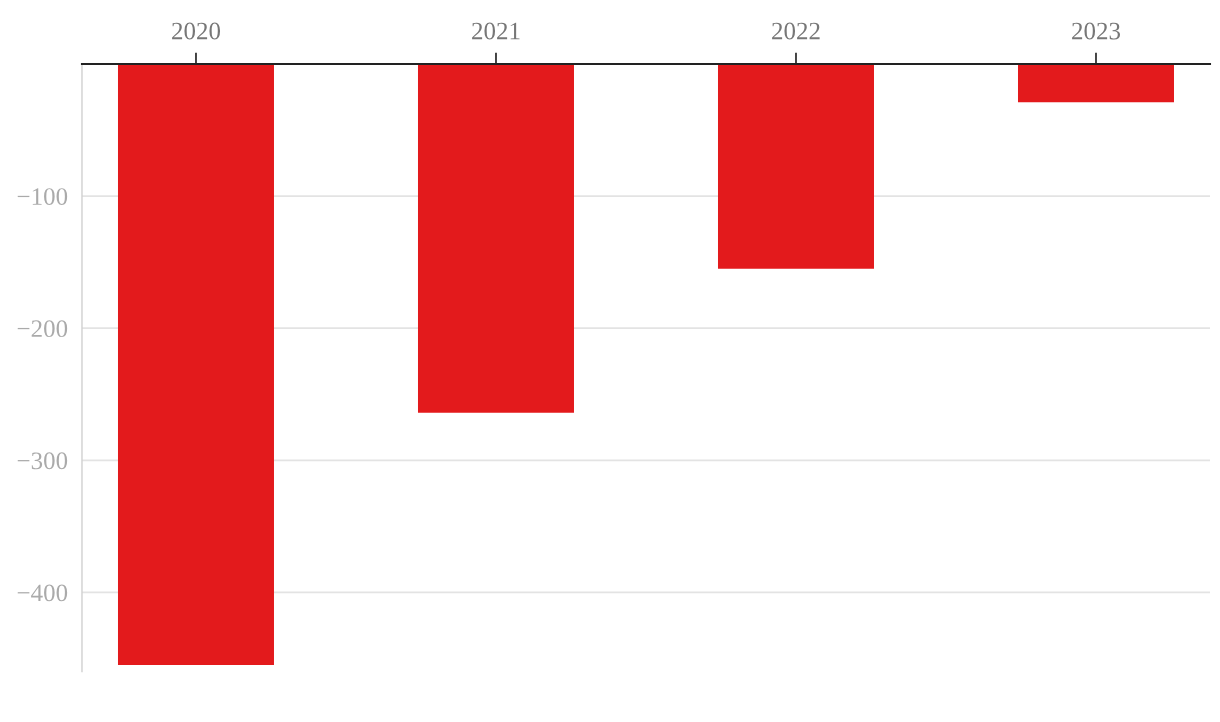 The image size is (1220, 722). Describe the element at coordinates (796, 31) in the screenshot. I see `x-tick-label: 2022` at that location.